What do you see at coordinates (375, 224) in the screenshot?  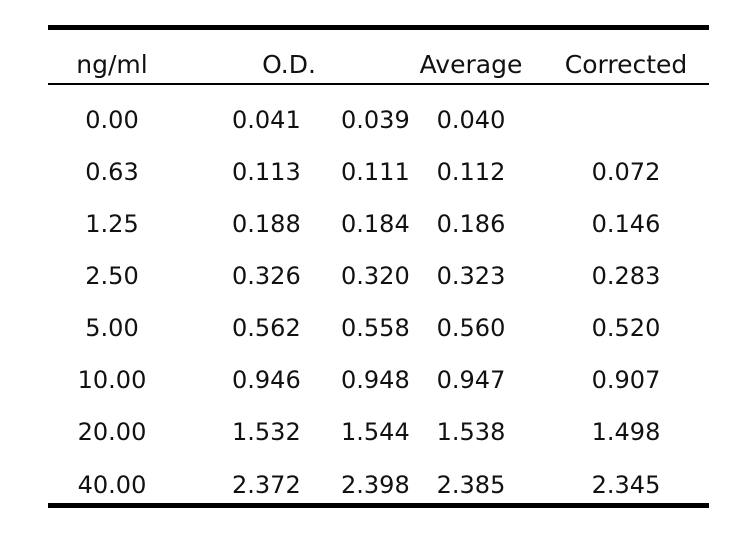 I see `cell-od-2: 0.184` at bounding box center [375, 224].